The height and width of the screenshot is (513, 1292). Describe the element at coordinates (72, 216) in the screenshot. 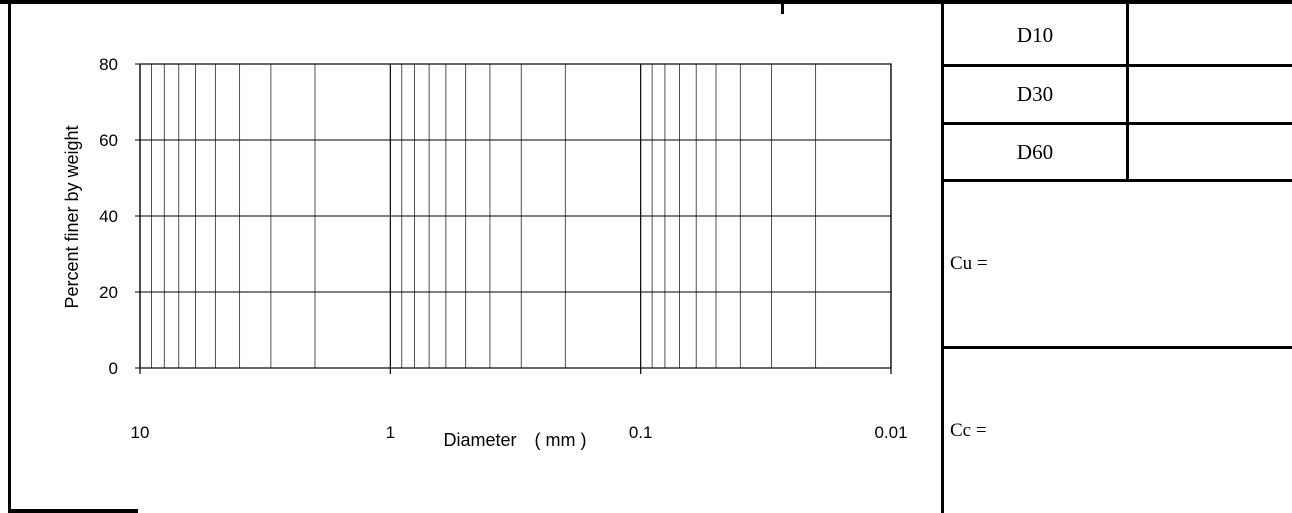

I see `y-axis-label: Percent finer by weight` at that location.